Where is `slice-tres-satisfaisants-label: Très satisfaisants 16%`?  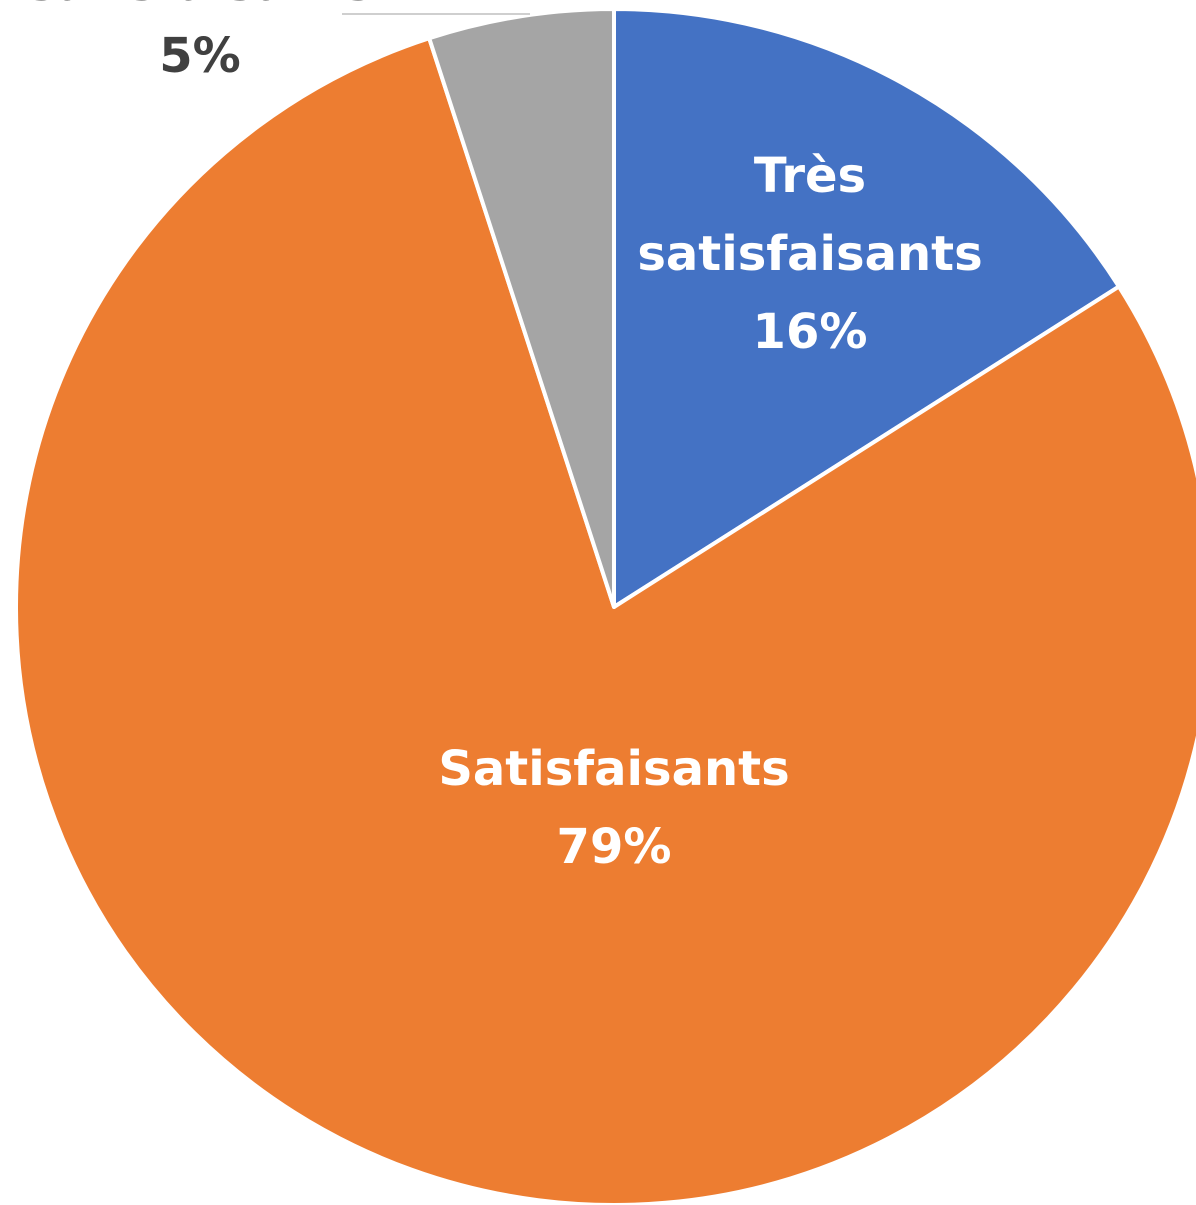 slice-tres-satisfaisants-label: Très satisfaisants 16% is located at coordinates (809, 254).